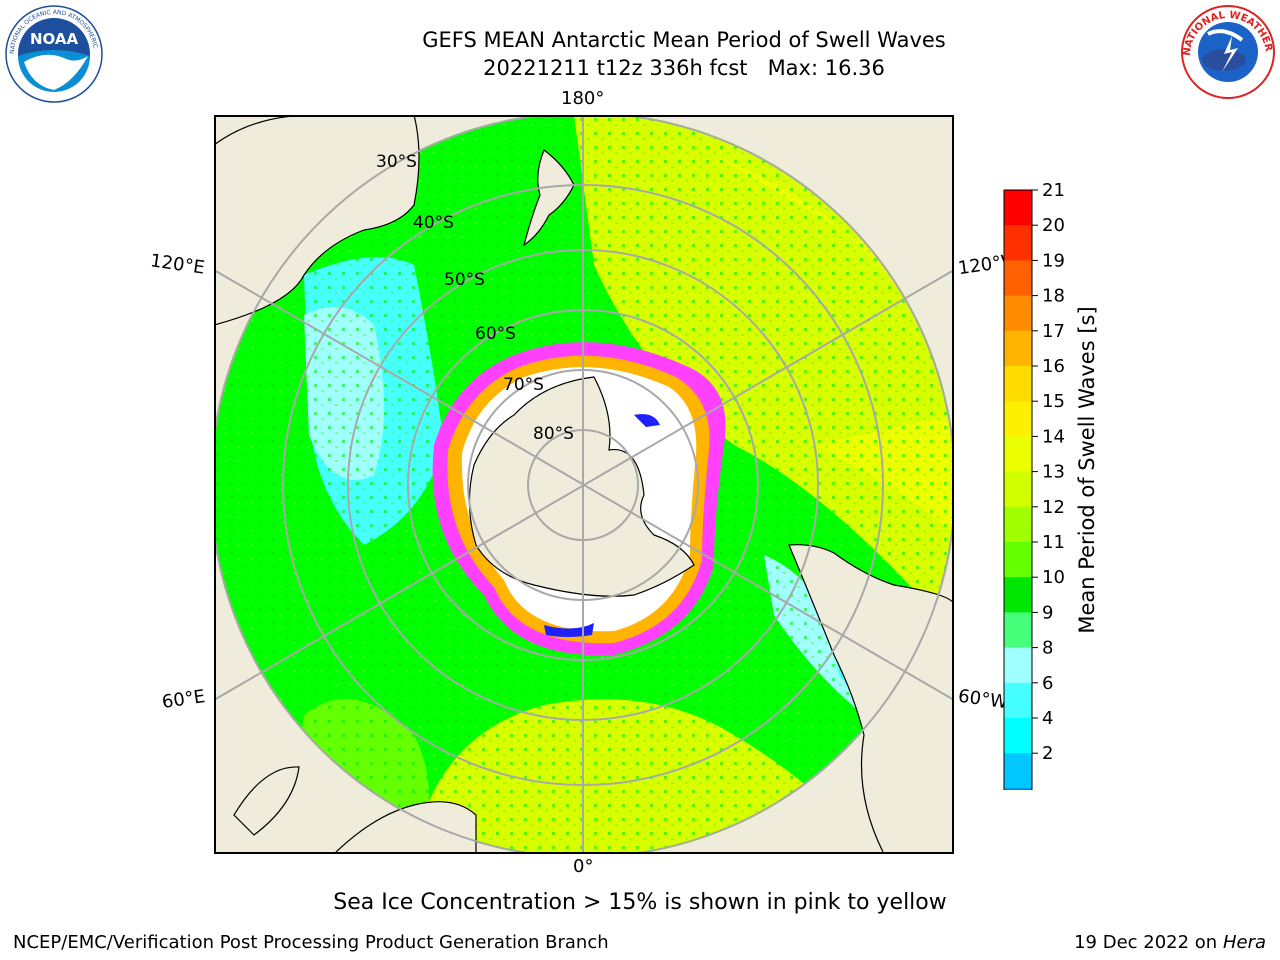  What do you see at coordinates (433, 223) in the screenshot?
I see `lat-label-40s: 40°S` at bounding box center [433, 223].